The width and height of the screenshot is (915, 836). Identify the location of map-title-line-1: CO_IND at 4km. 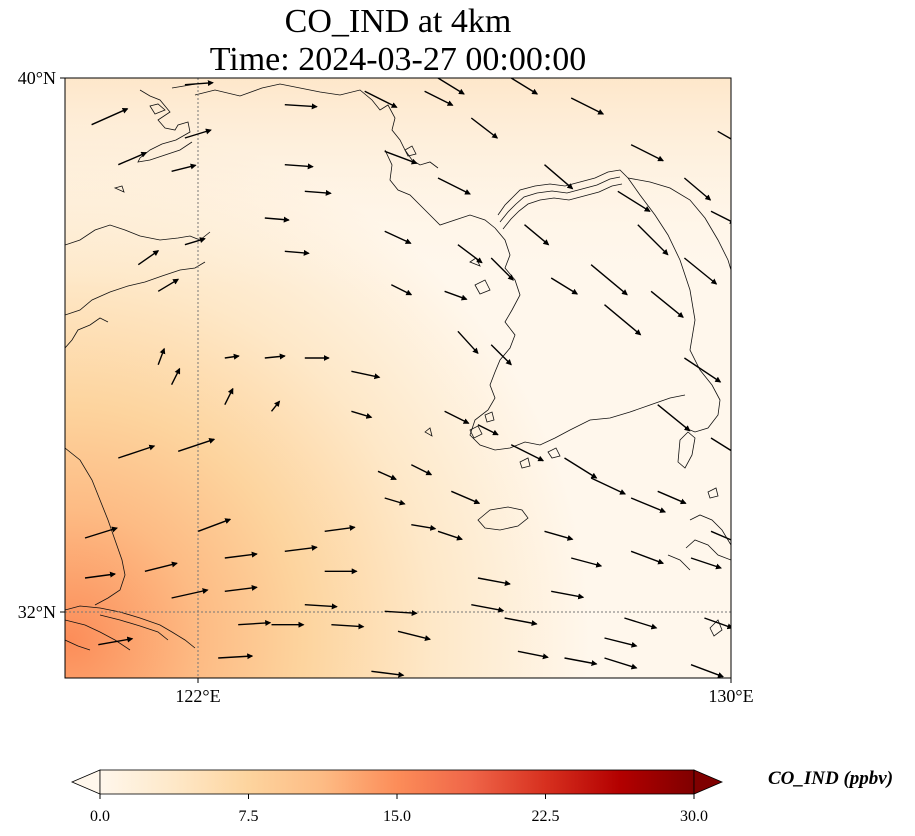
(398, 21).